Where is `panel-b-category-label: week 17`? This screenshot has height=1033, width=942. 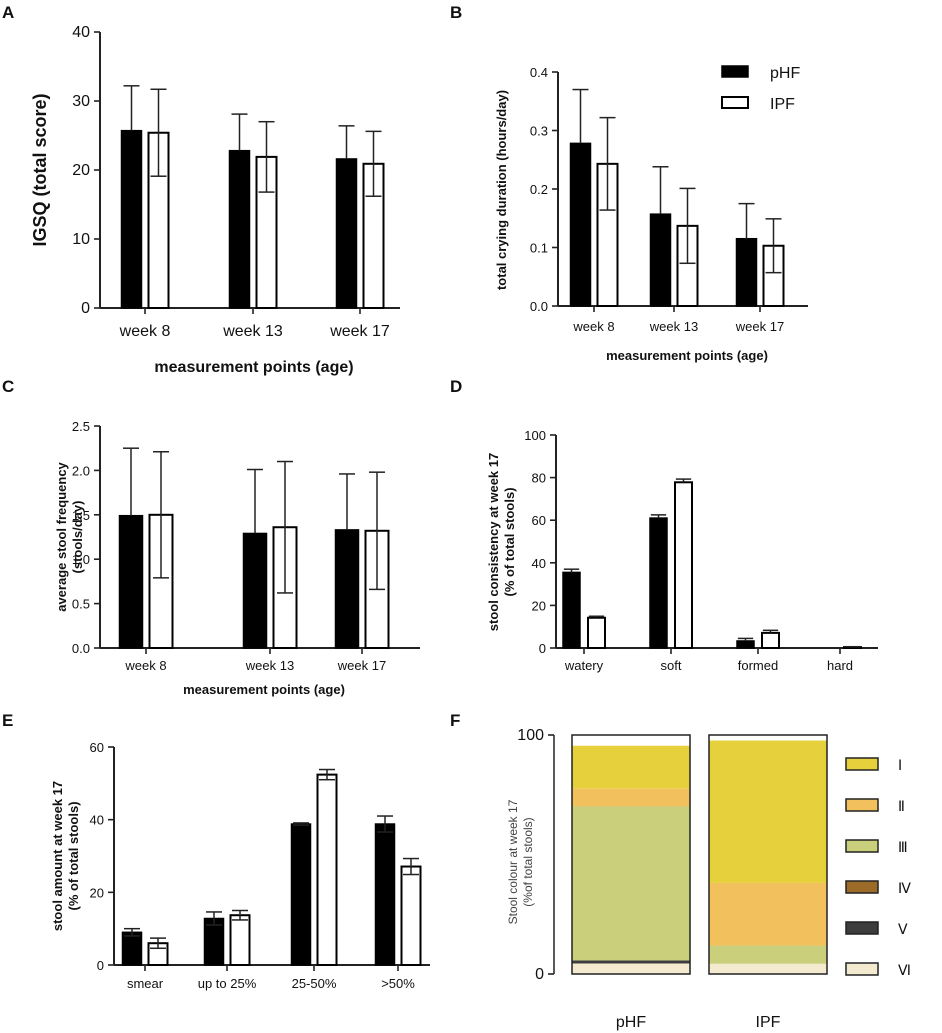 panel-b-category-label: week 17 is located at coordinates (759, 326).